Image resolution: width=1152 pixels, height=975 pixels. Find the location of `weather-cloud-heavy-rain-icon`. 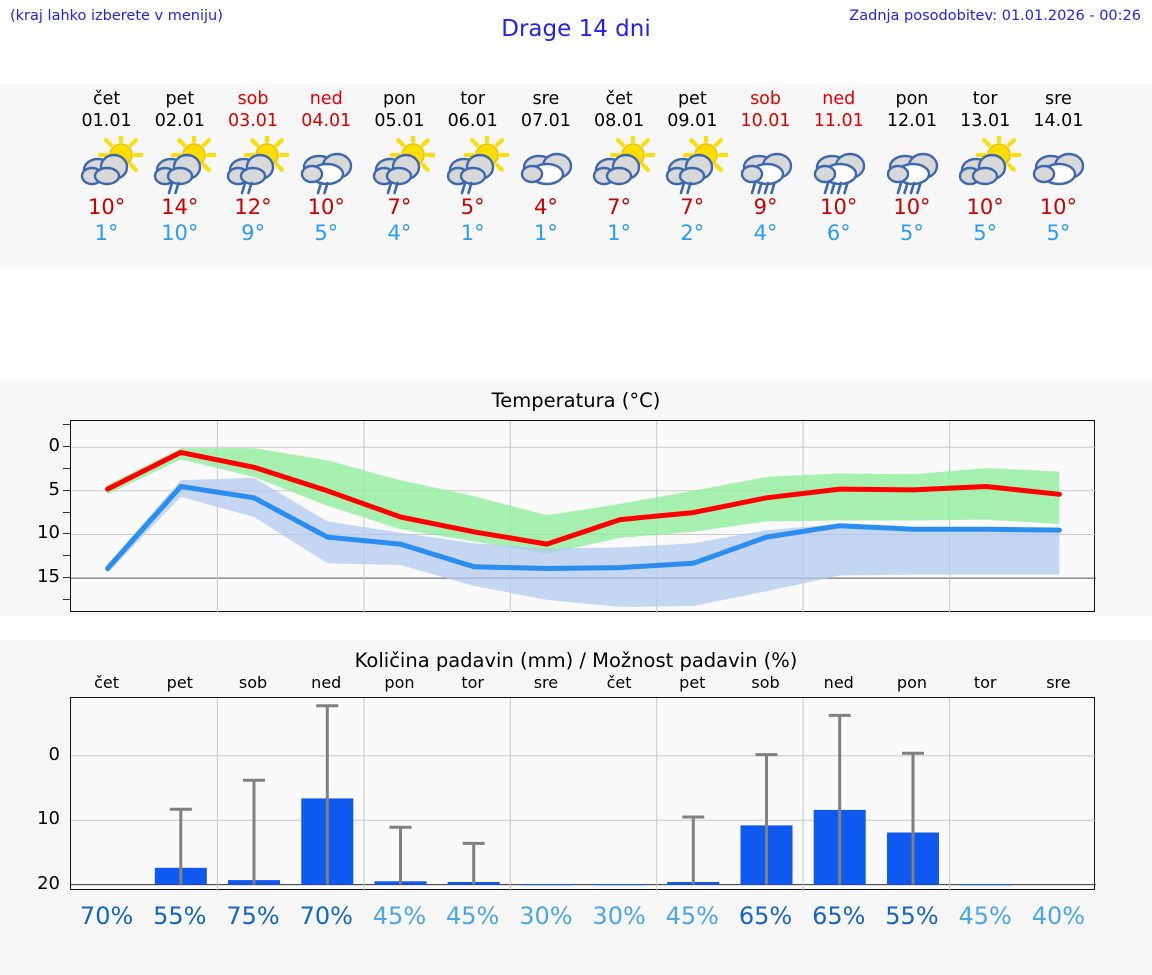

weather-cloud-heavy-rain-icon is located at coordinates (839, 163).